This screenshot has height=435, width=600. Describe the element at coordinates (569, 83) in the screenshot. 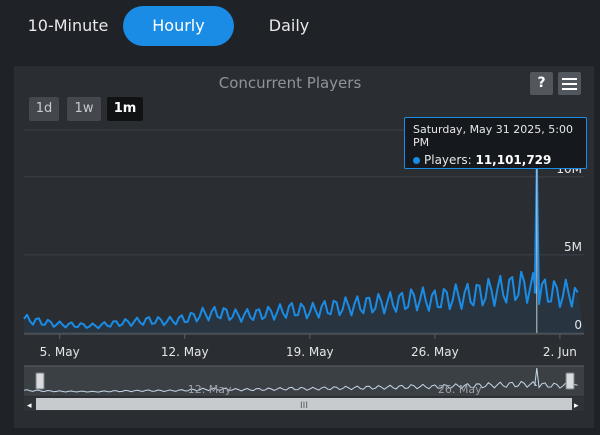

I see `hamburger-menu-icon` at that location.